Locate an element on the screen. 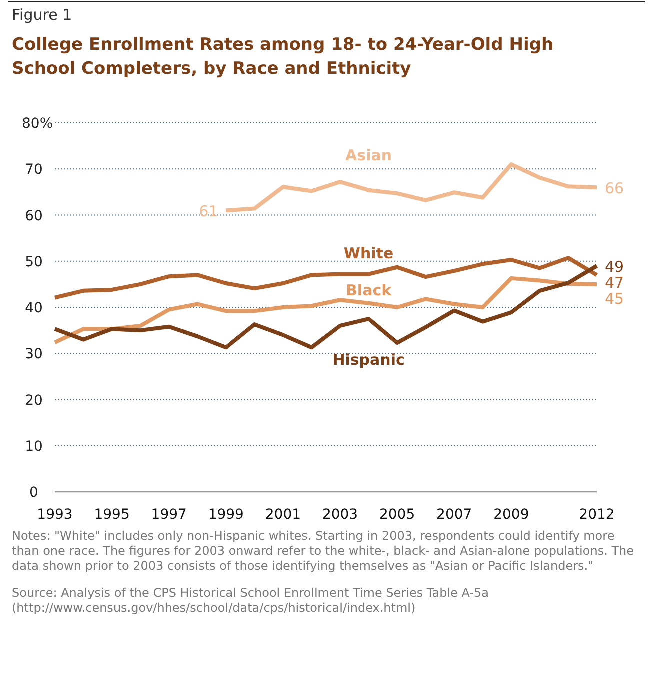 Image resolution: width=652 pixels, height=674 pixels. y-tick-label: 20 is located at coordinates (34, 400).